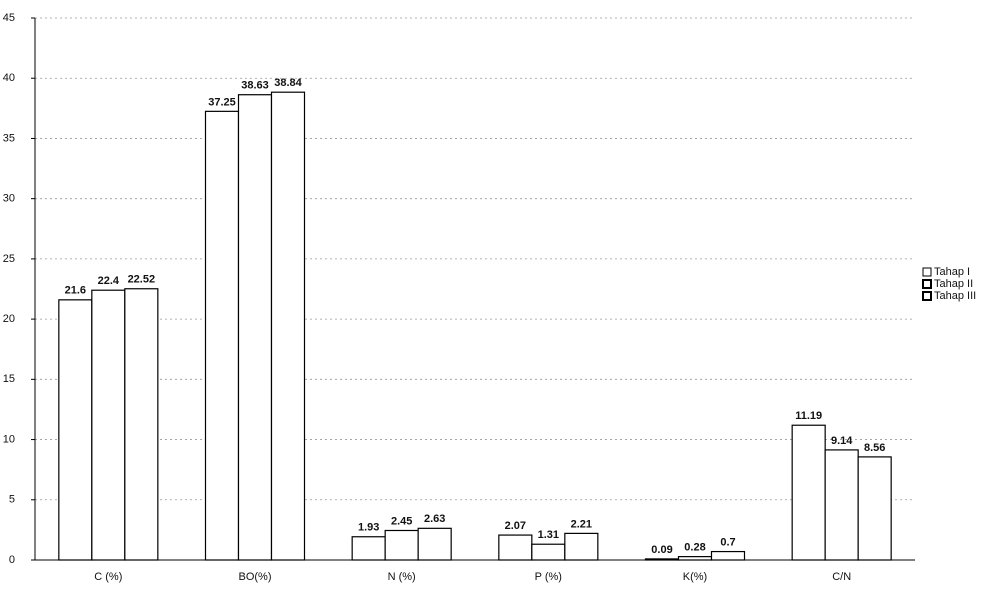 Image resolution: width=995 pixels, height=593 pixels. Describe the element at coordinates (694, 548) in the screenshot. I see `data-label: 0.28` at that location.